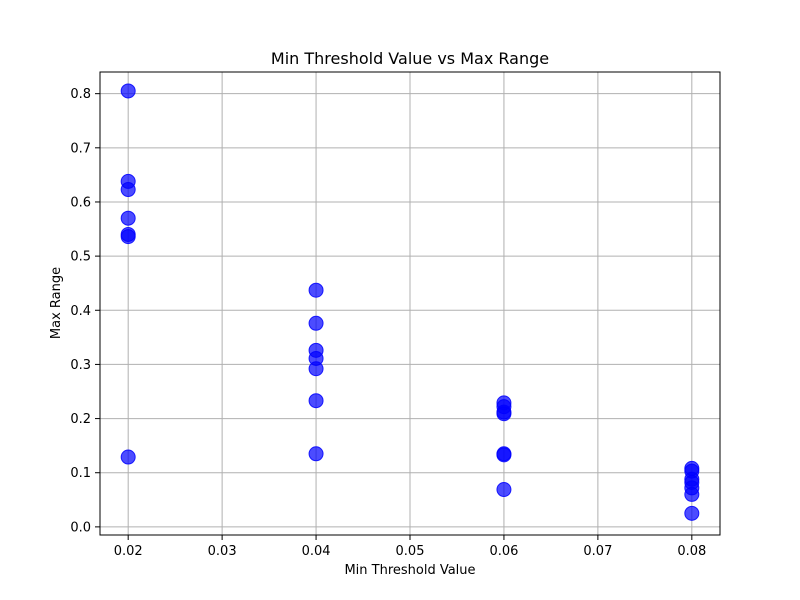  I want to click on y-tick-label: 0.7, so click(80, 148).